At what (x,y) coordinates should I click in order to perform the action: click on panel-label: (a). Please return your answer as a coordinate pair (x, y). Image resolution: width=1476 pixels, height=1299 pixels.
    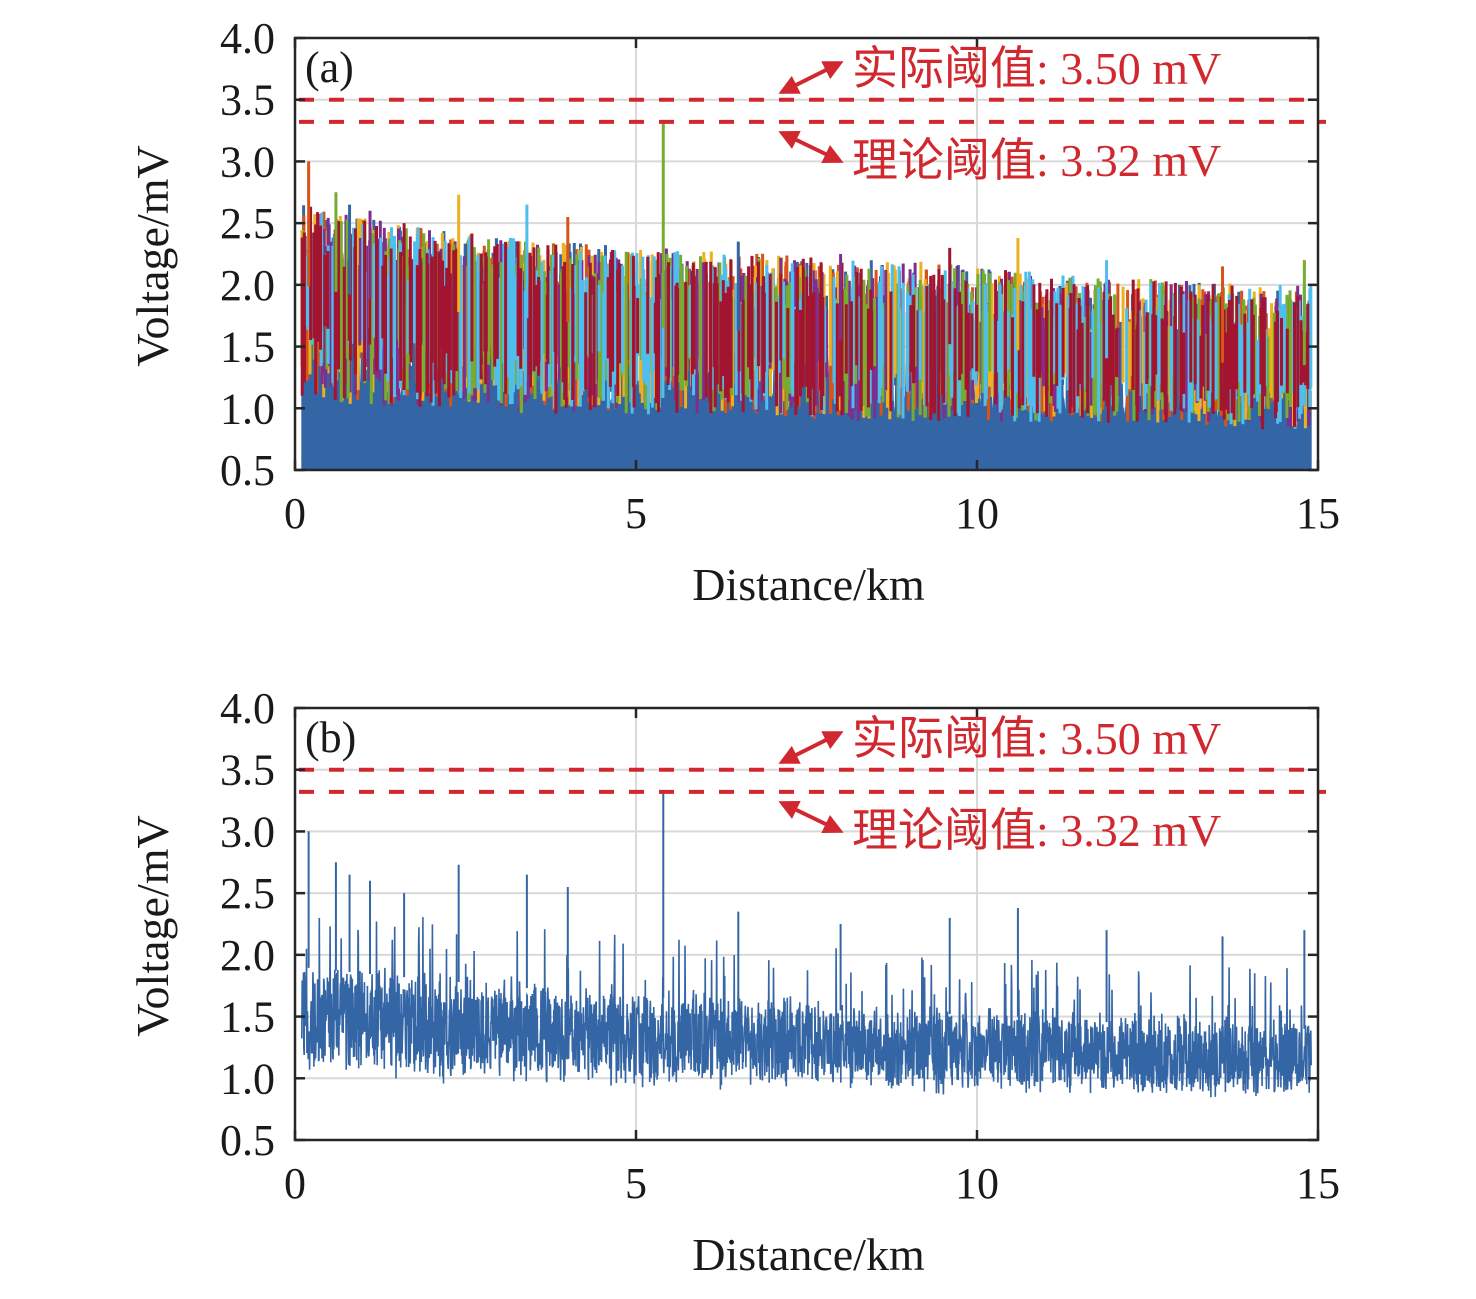
    Looking at the image, I should click on (329, 67).